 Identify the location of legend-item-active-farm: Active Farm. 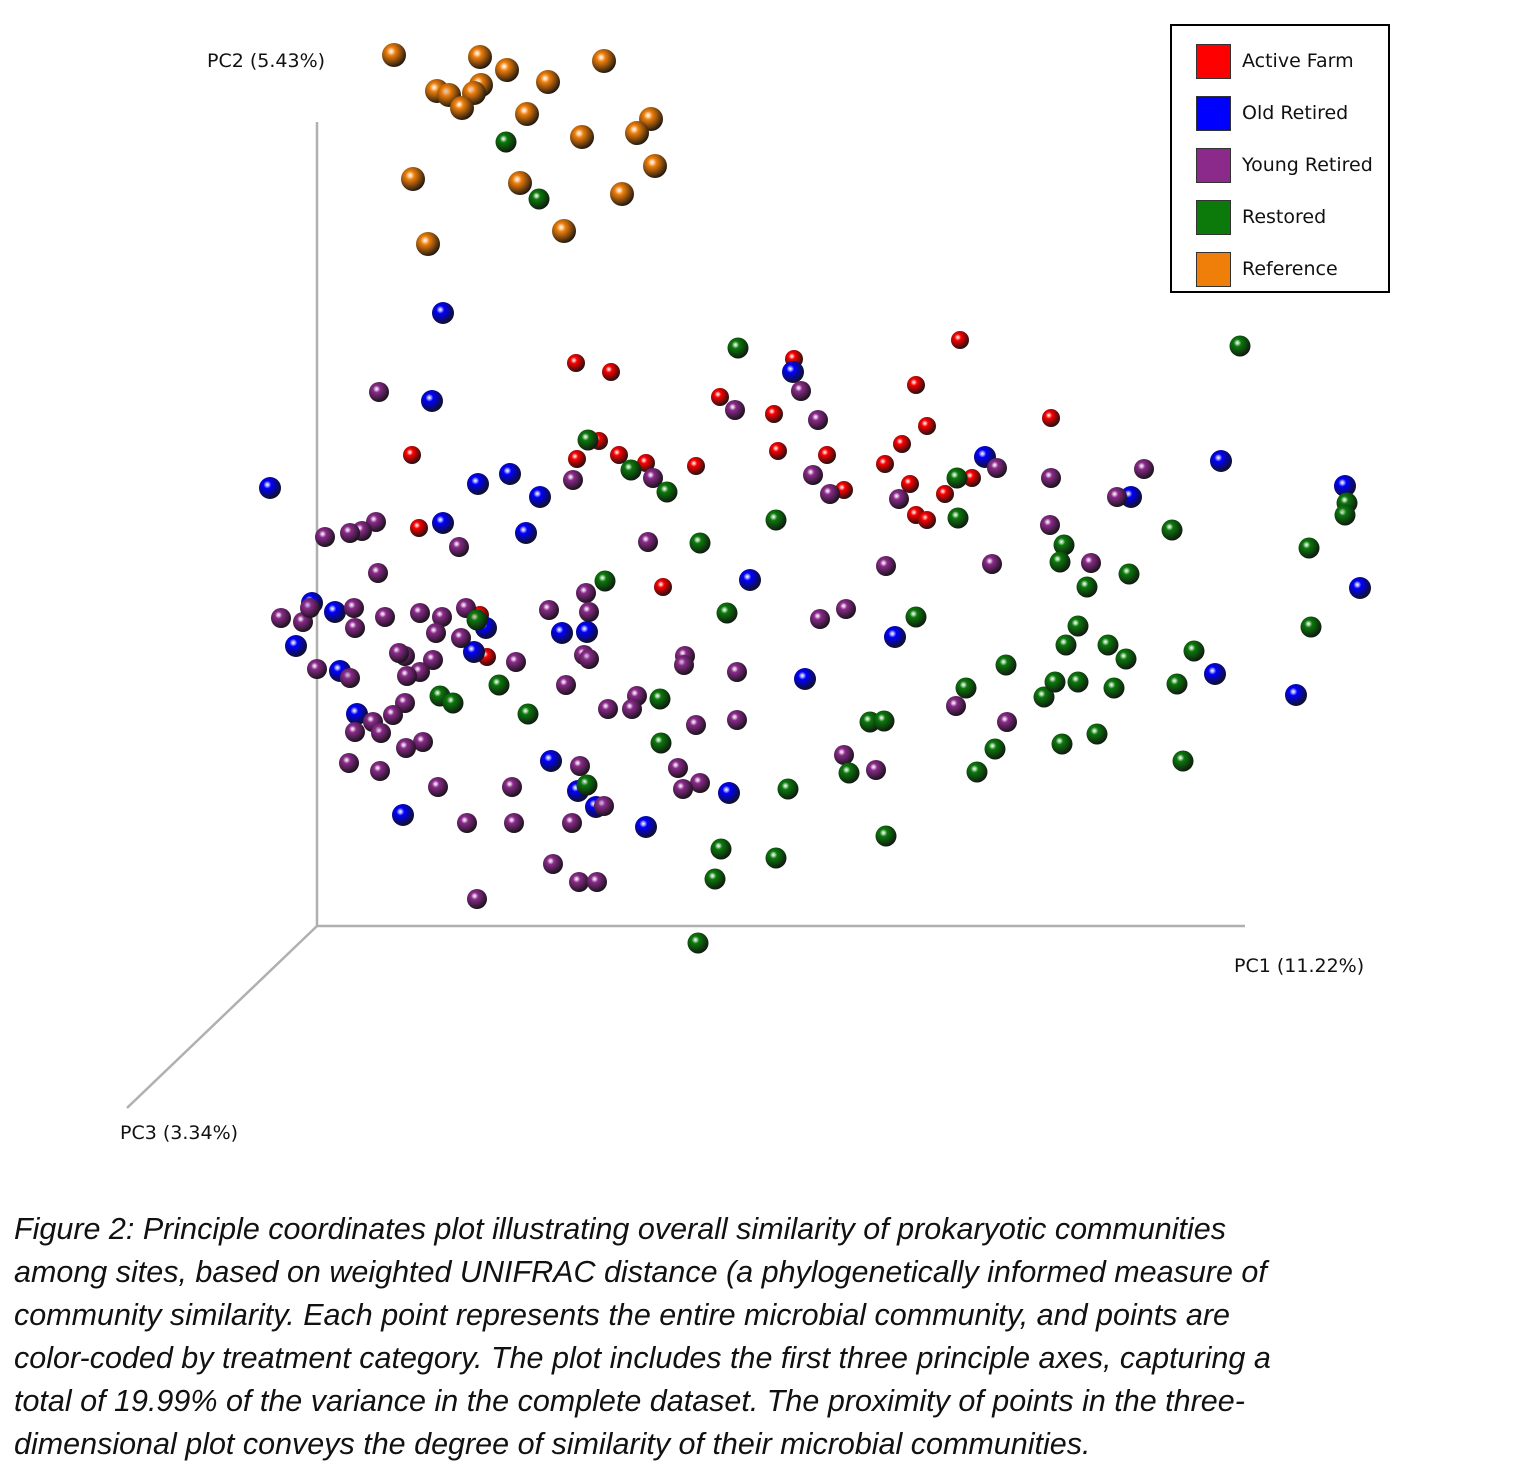
(1275, 61).